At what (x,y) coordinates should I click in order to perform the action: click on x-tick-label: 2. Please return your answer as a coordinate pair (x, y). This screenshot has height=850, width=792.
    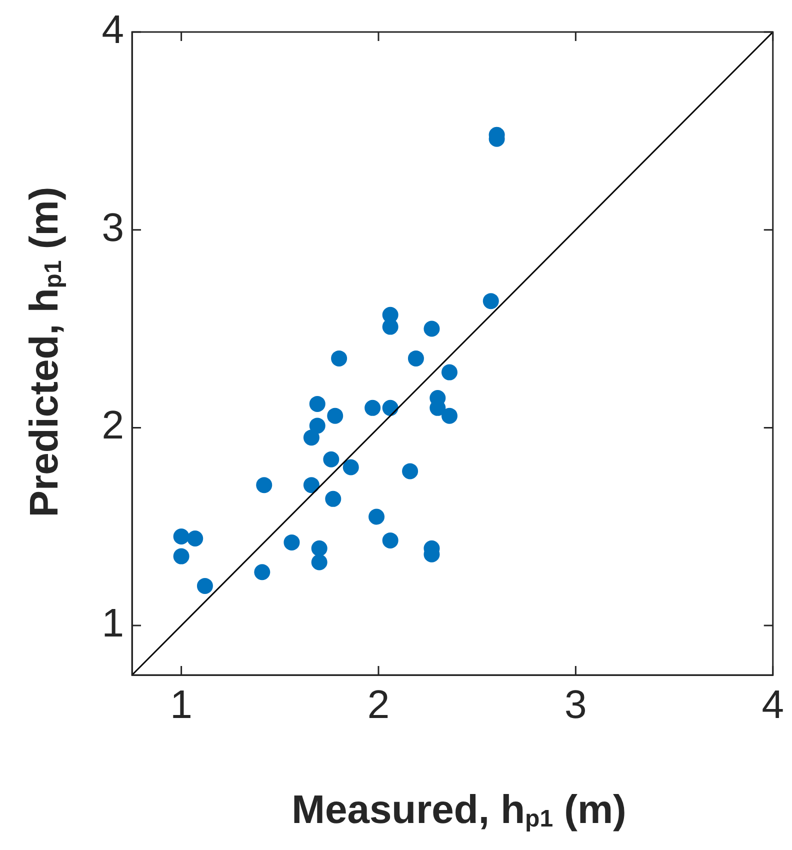
    Looking at the image, I should click on (378, 705).